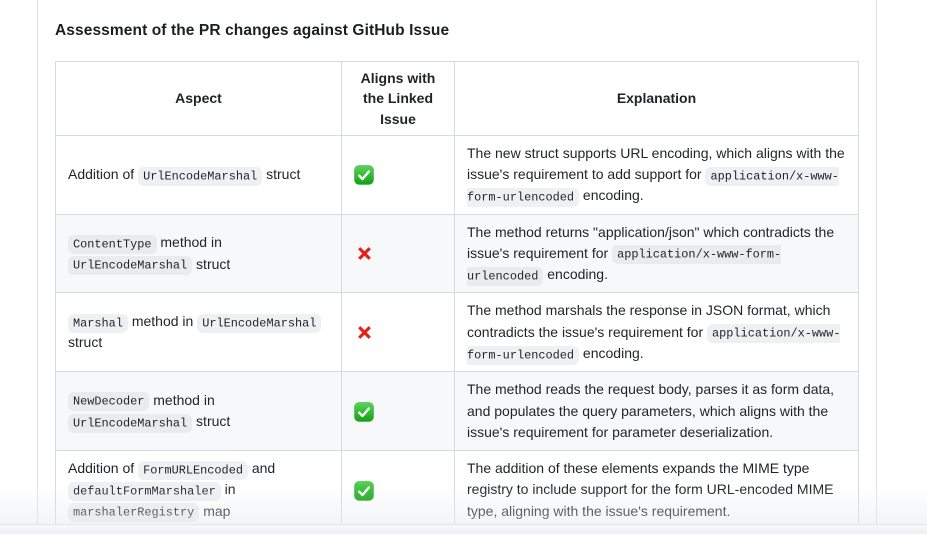 The image size is (927, 534). Describe the element at coordinates (193, 470) in the screenshot. I see `inline-code: FormURLEncoded` at that location.